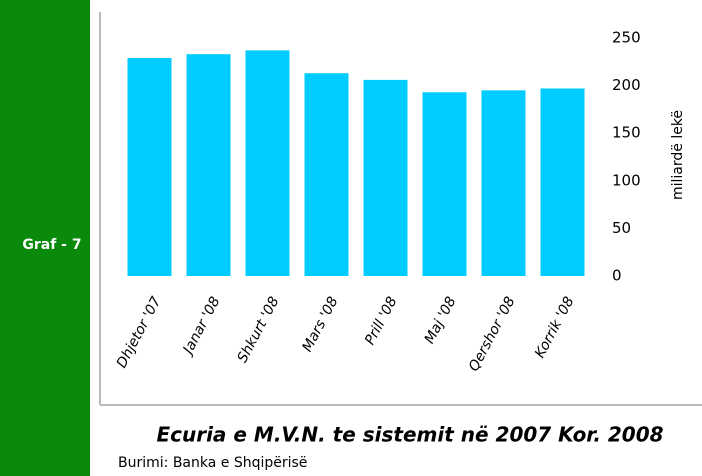 The width and height of the screenshot is (702, 476). What do you see at coordinates (212, 463) in the screenshot?
I see `source: Burimi: Banka e Shqipërisë` at bounding box center [212, 463].